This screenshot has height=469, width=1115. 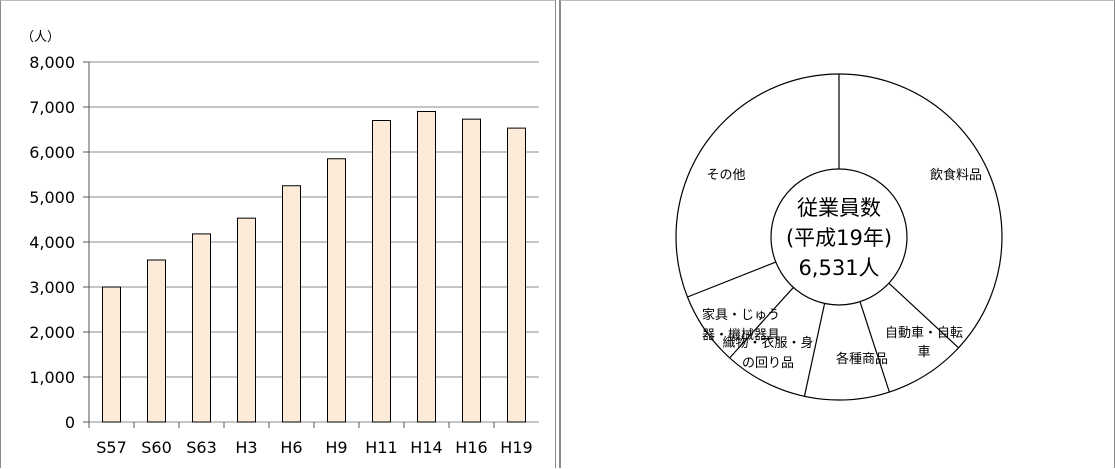 I want to click on x-tick-labels: S57 S60 S63 H3 H6 H9 H11 H14 H16 H19, so click(x=314, y=447).